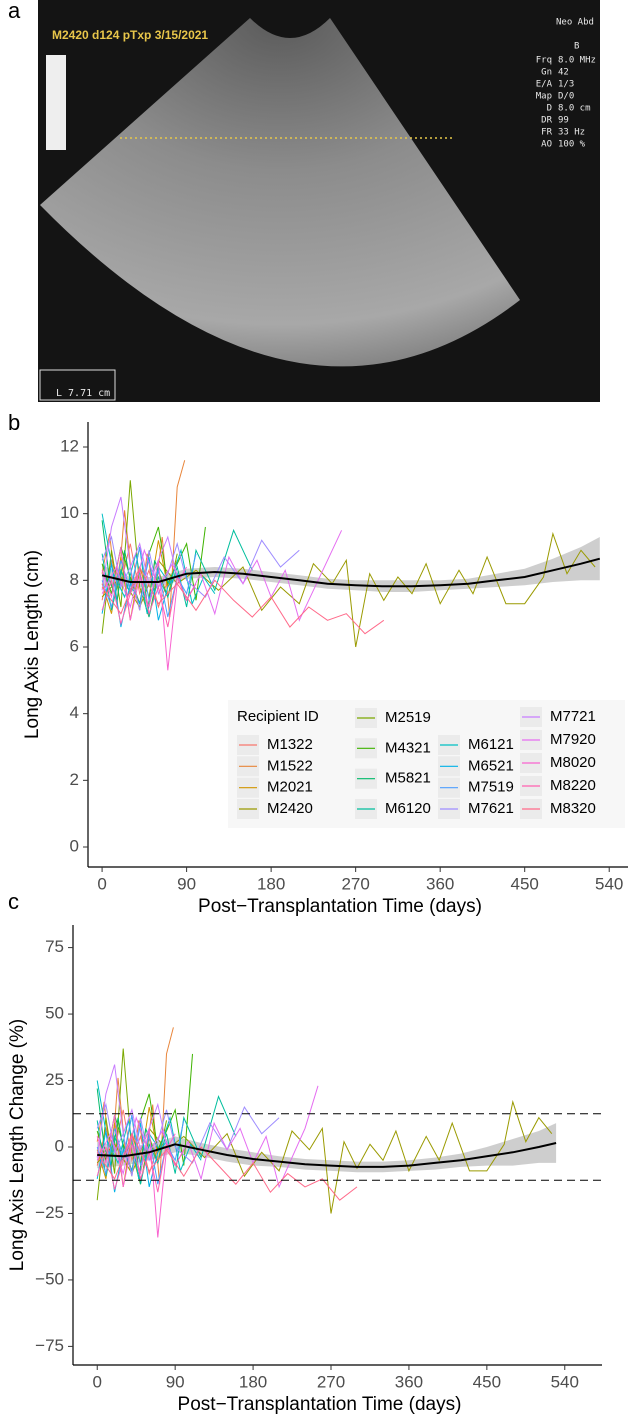 This screenshot has height=1415, width=632. What do you see at coordinates (573, 785) in the screenshot?
I see `legend-label: M8220` at bounding box center [573, 785].